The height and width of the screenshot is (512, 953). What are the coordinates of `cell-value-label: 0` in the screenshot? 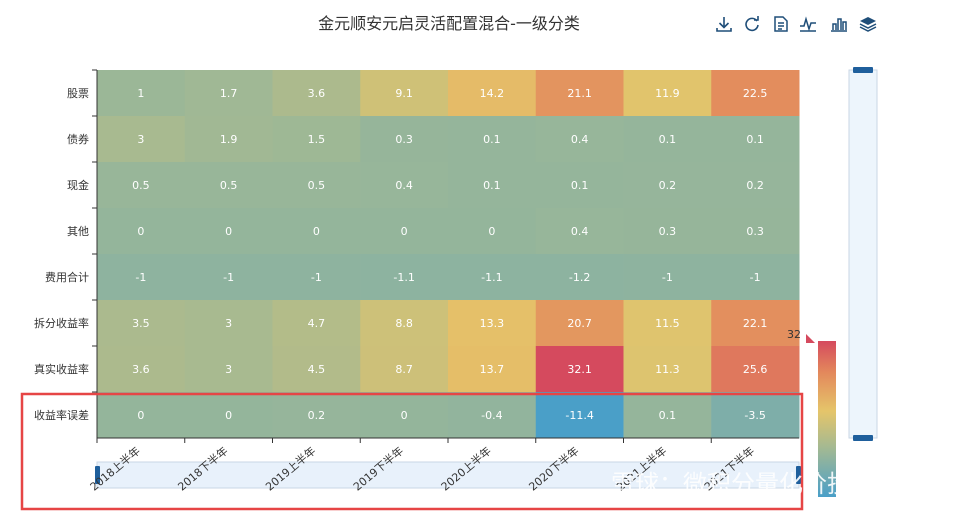 It's located at (140, 415).